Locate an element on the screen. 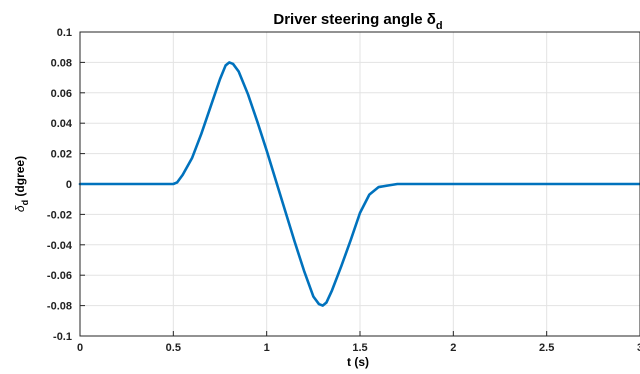 The width and height of the screenshot is (640, 374). y-axis-label-symbol: δ is located at coordinates (20, 208).